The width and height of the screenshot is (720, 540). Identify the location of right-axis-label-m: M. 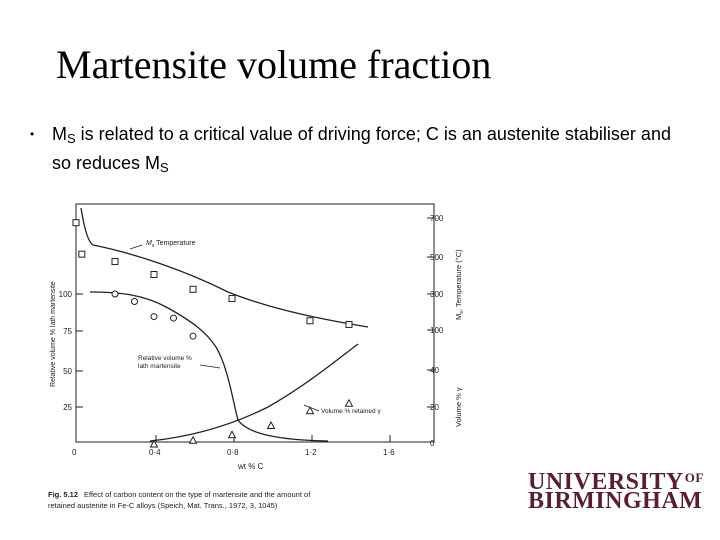
(458, 317).